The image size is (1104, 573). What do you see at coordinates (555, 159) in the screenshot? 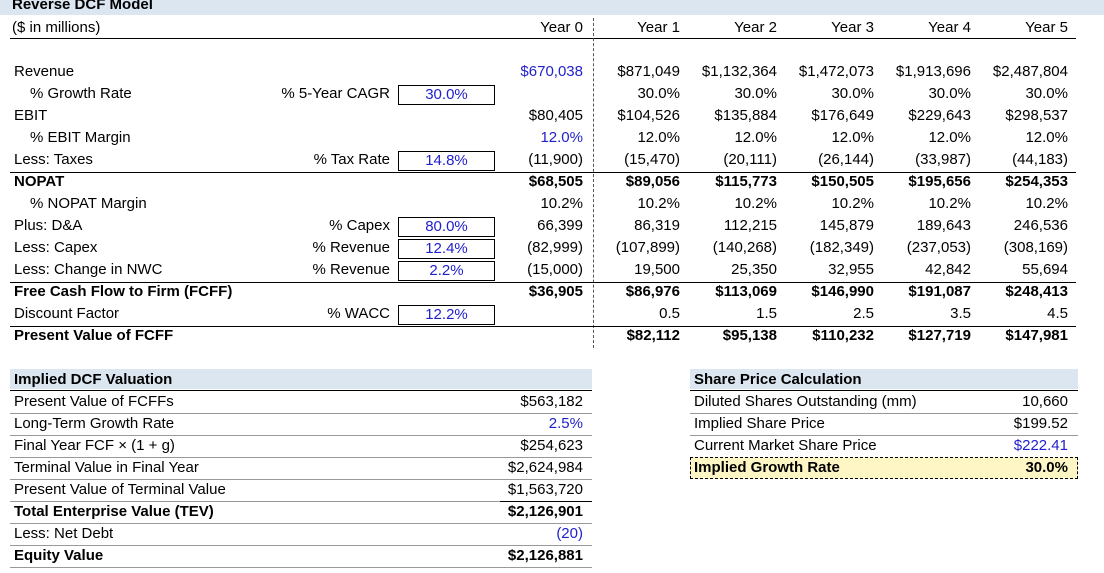
I see `row-value: (11,900)` at bounding box center [555, 159].